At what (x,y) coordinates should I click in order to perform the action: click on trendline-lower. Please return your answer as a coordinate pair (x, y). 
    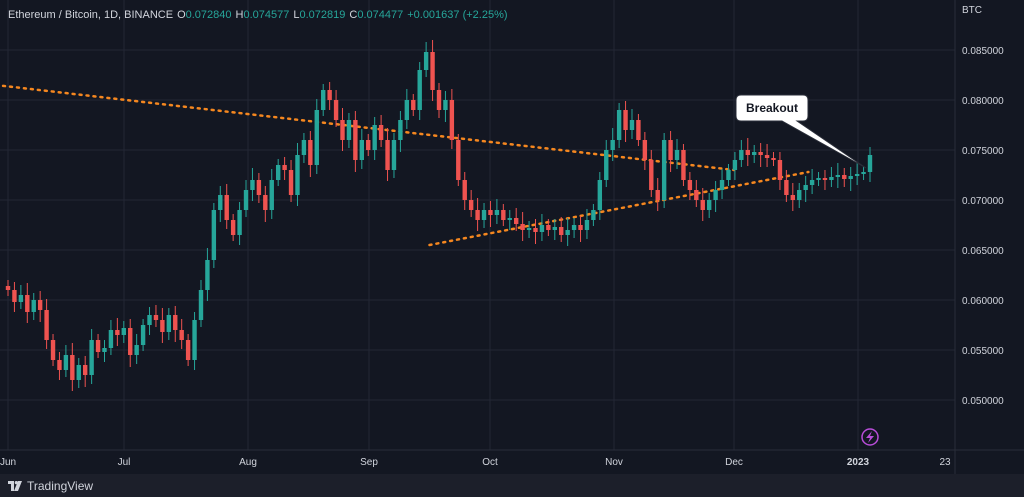
    Looking at the image, I should click on (619, 208).